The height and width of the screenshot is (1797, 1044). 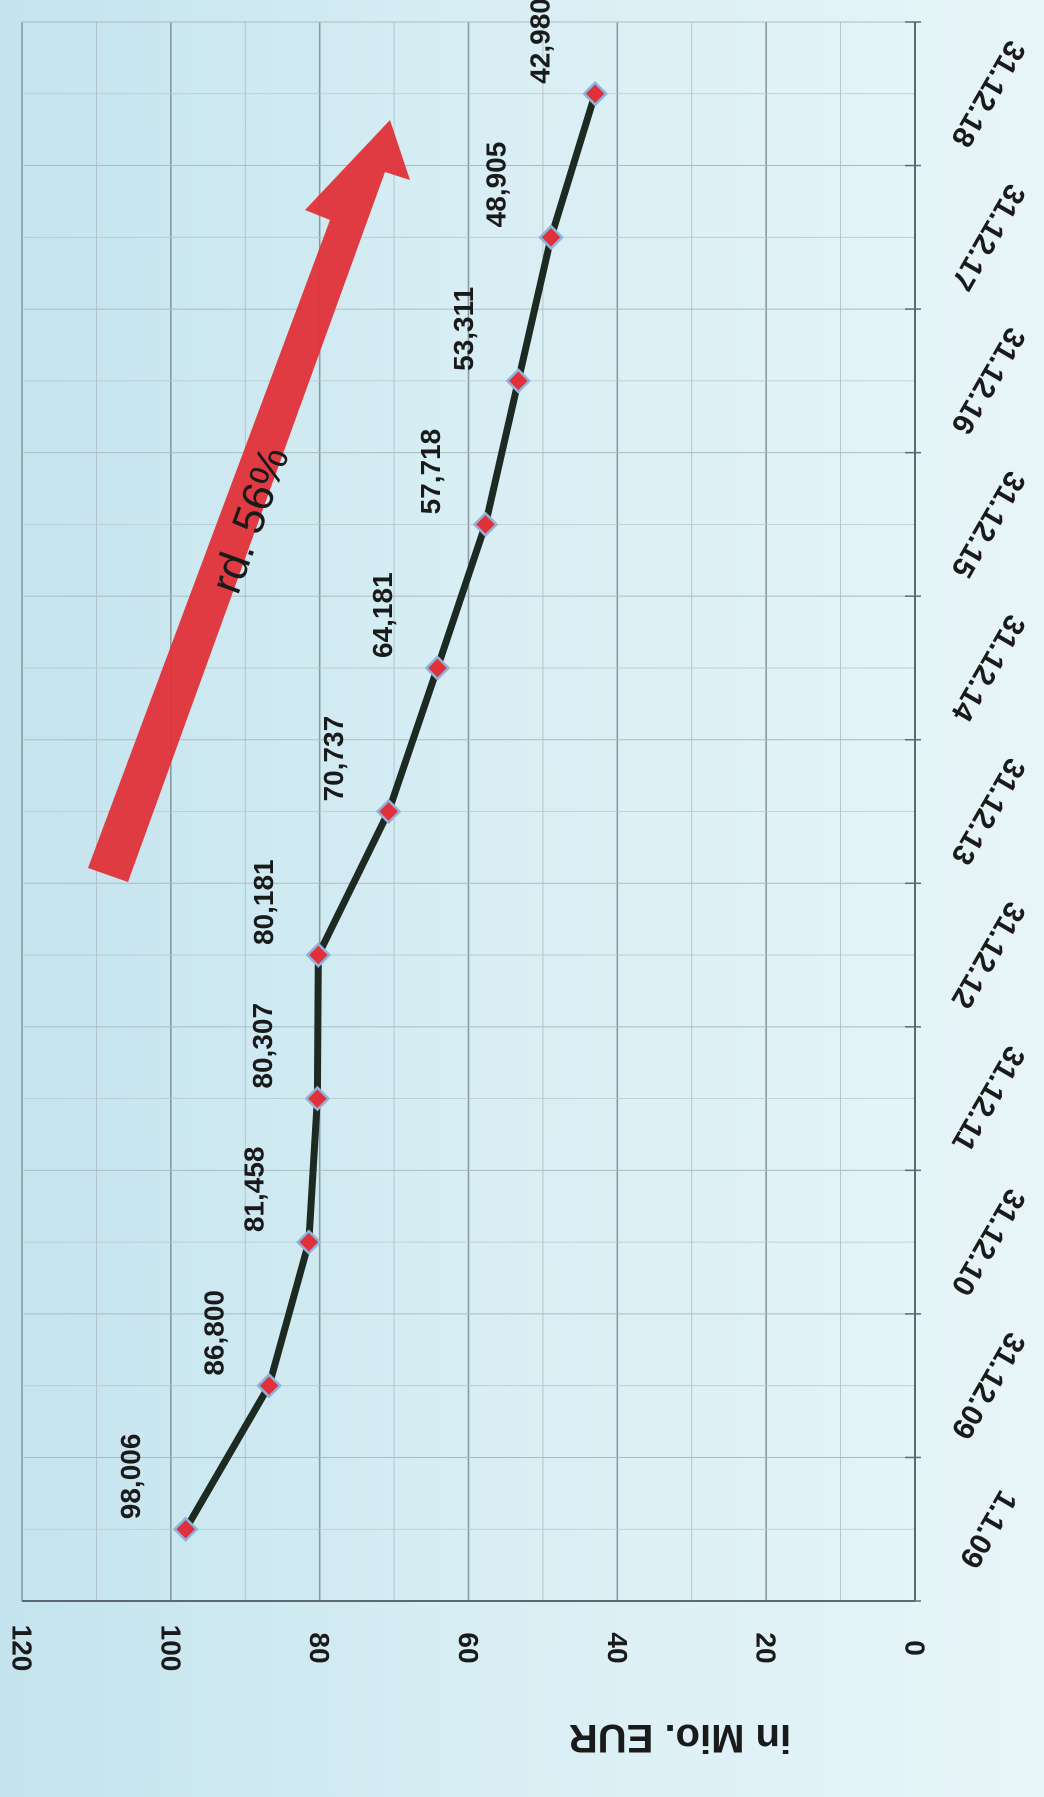 I want to click on category-tick-label: 31.12.10, so click(x=988, y=1242).